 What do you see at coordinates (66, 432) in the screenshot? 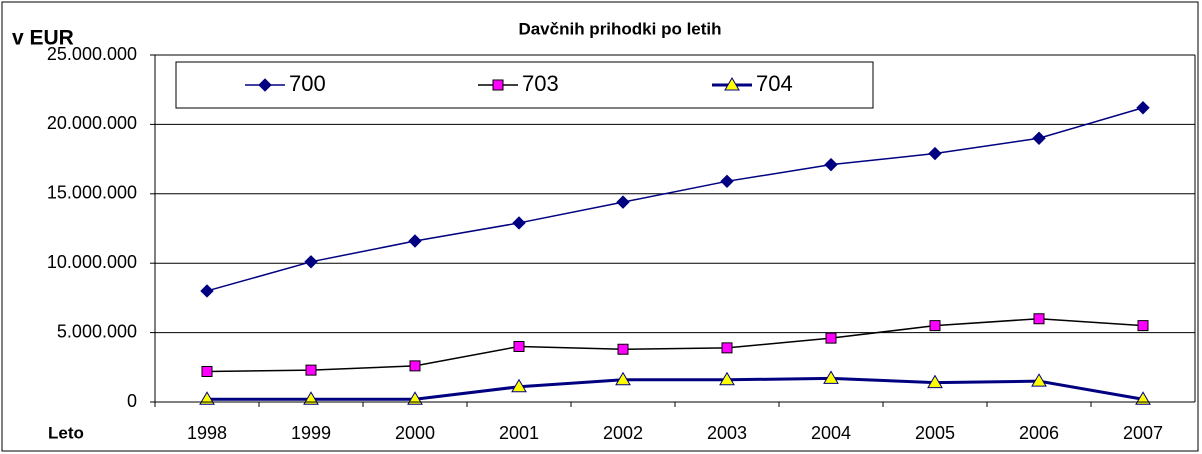
I see `x-axis-label: Leto` at bounding box center [66, 432].